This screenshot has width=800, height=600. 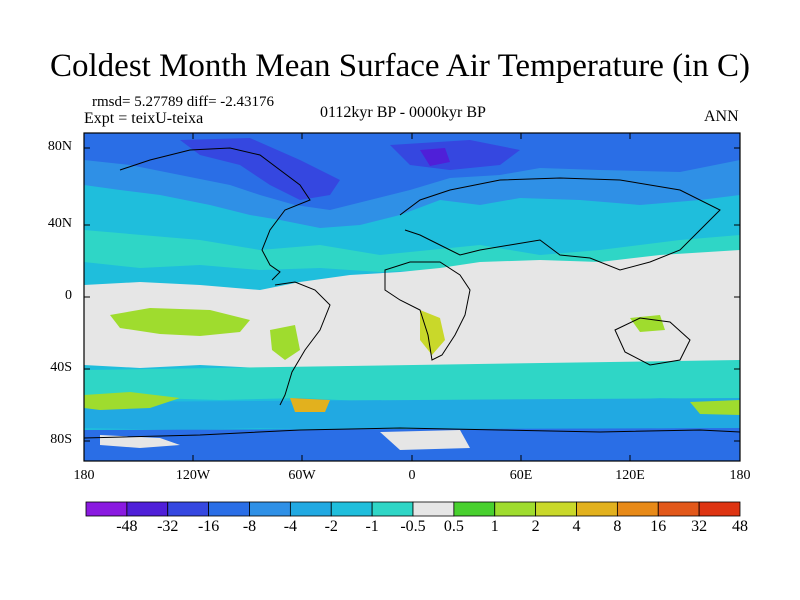 What do you see at coordinates (302, 475) in the screenshot?
I see `lon-label: 60W` at bounding box center [302, 475].